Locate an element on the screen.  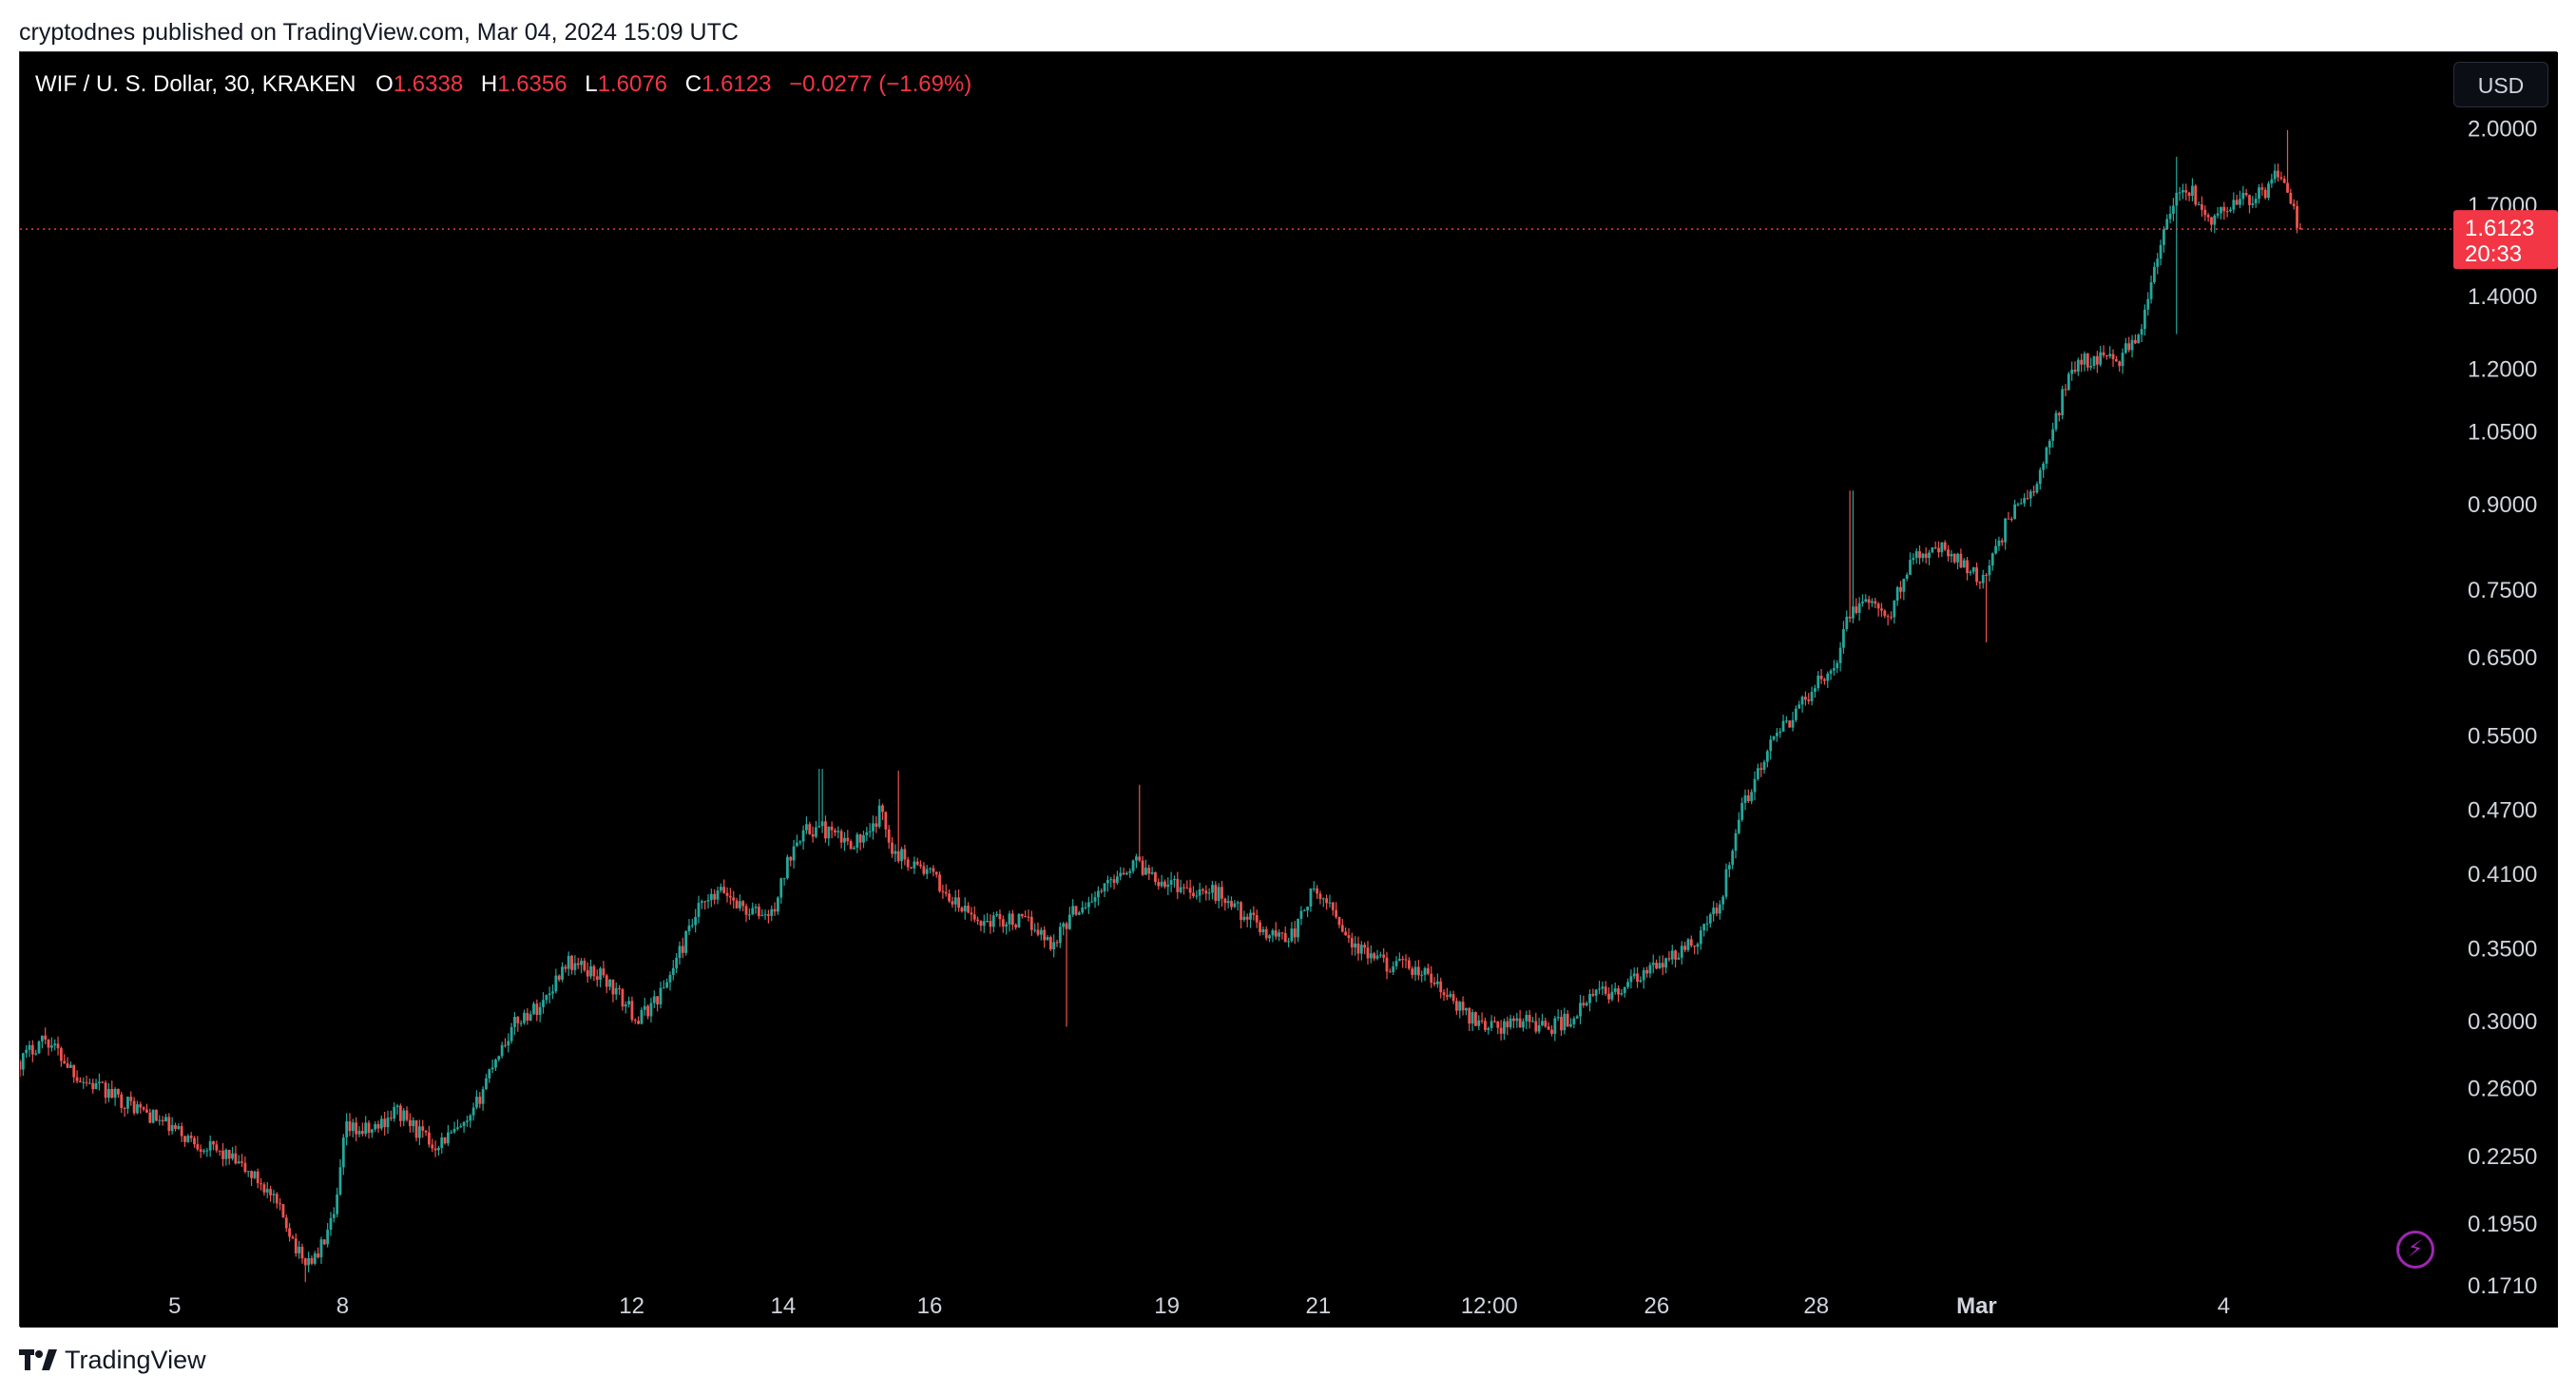
x-tick-label: 5 is located at coordinates (175, 1306).